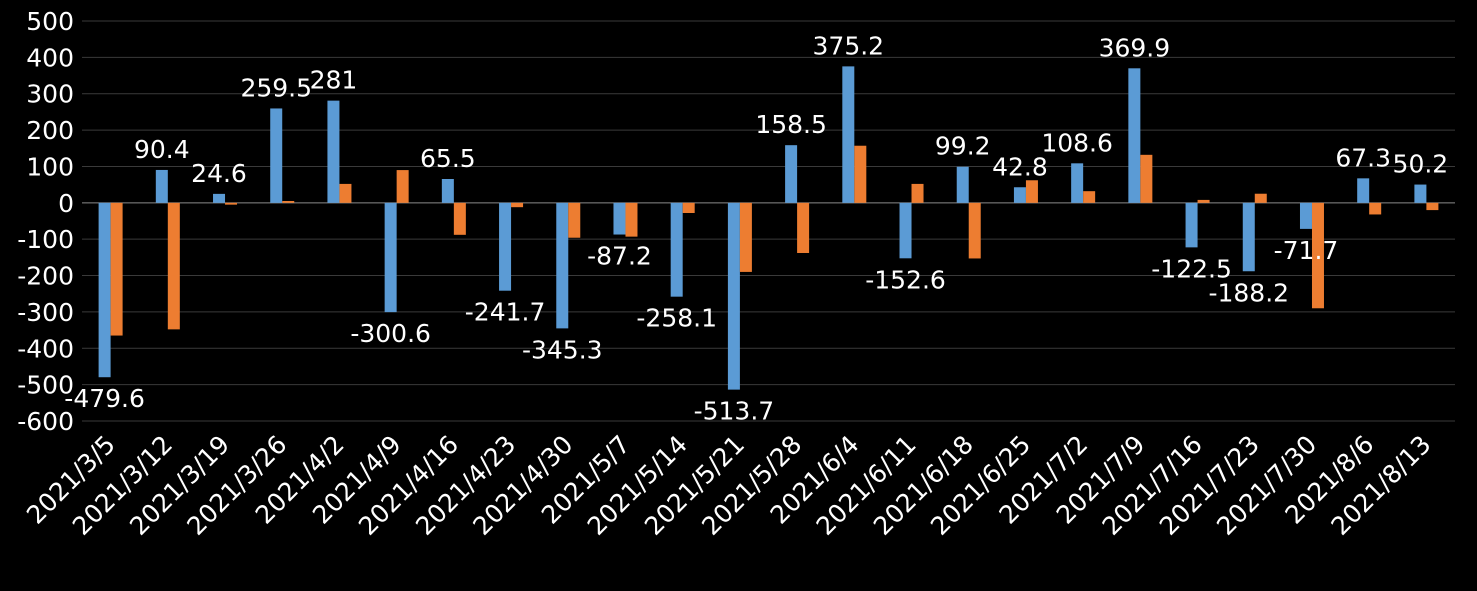 This screenshot has height=591, width=1477. Describe the element at coordinates (66, 203) in the screenshot. I see `y-tick-label: 0` at that location.